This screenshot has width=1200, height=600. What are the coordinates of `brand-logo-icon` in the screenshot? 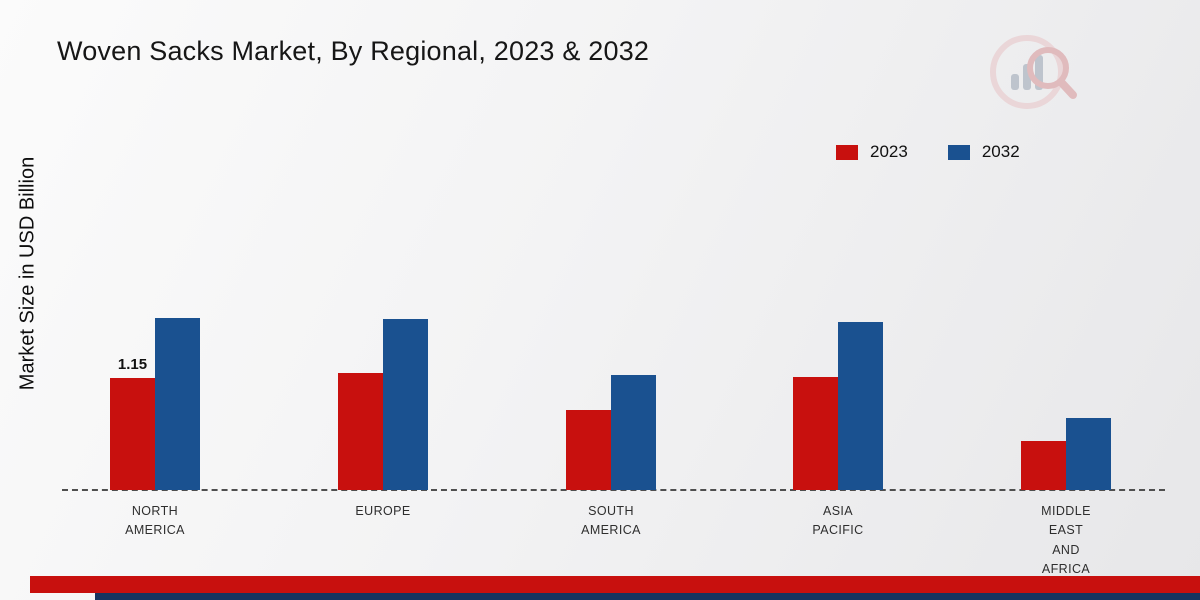 It's located at (1033, 72).